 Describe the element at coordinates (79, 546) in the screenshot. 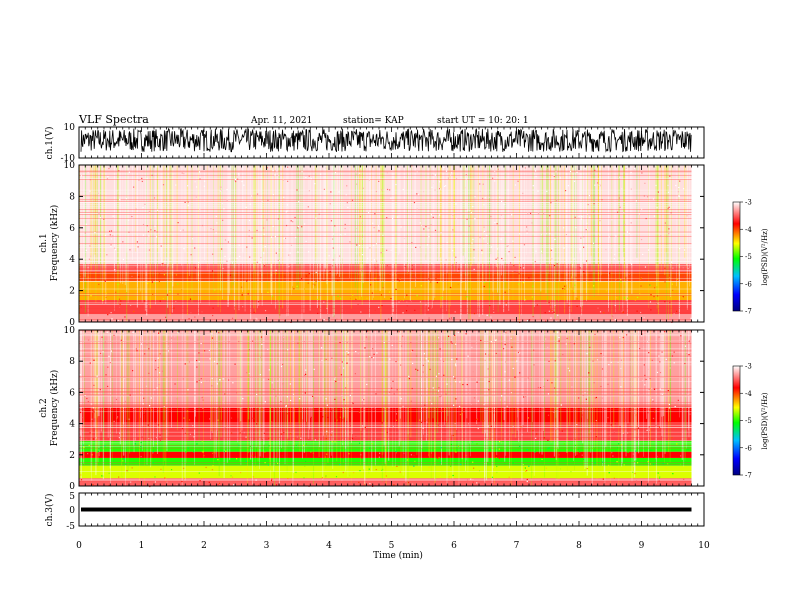

I see `time-tick-label: 0` at that location.